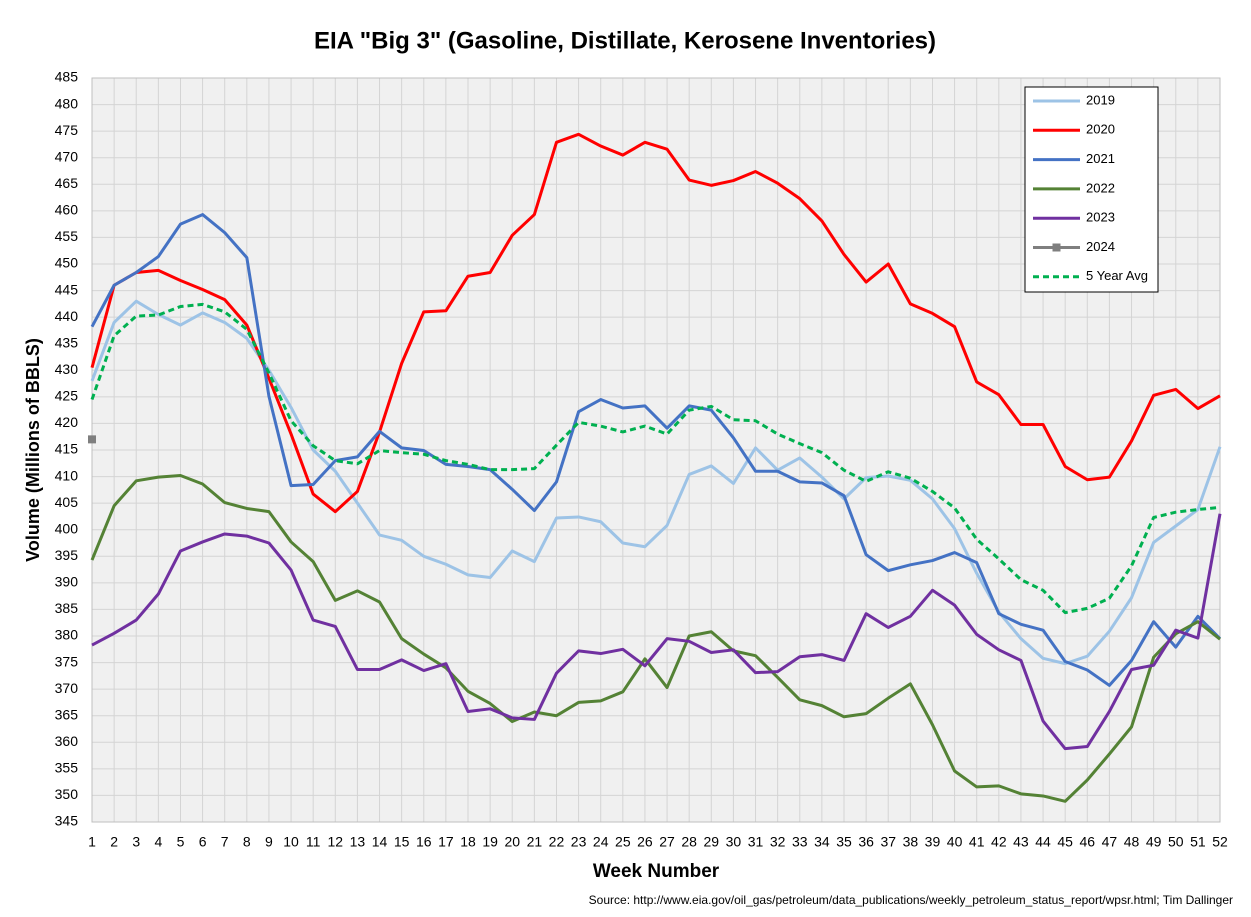  What do you see at coordinates (67, 768) in the screenshot?
I see `y-tick-label: 355` at bounding box center [67, 768].